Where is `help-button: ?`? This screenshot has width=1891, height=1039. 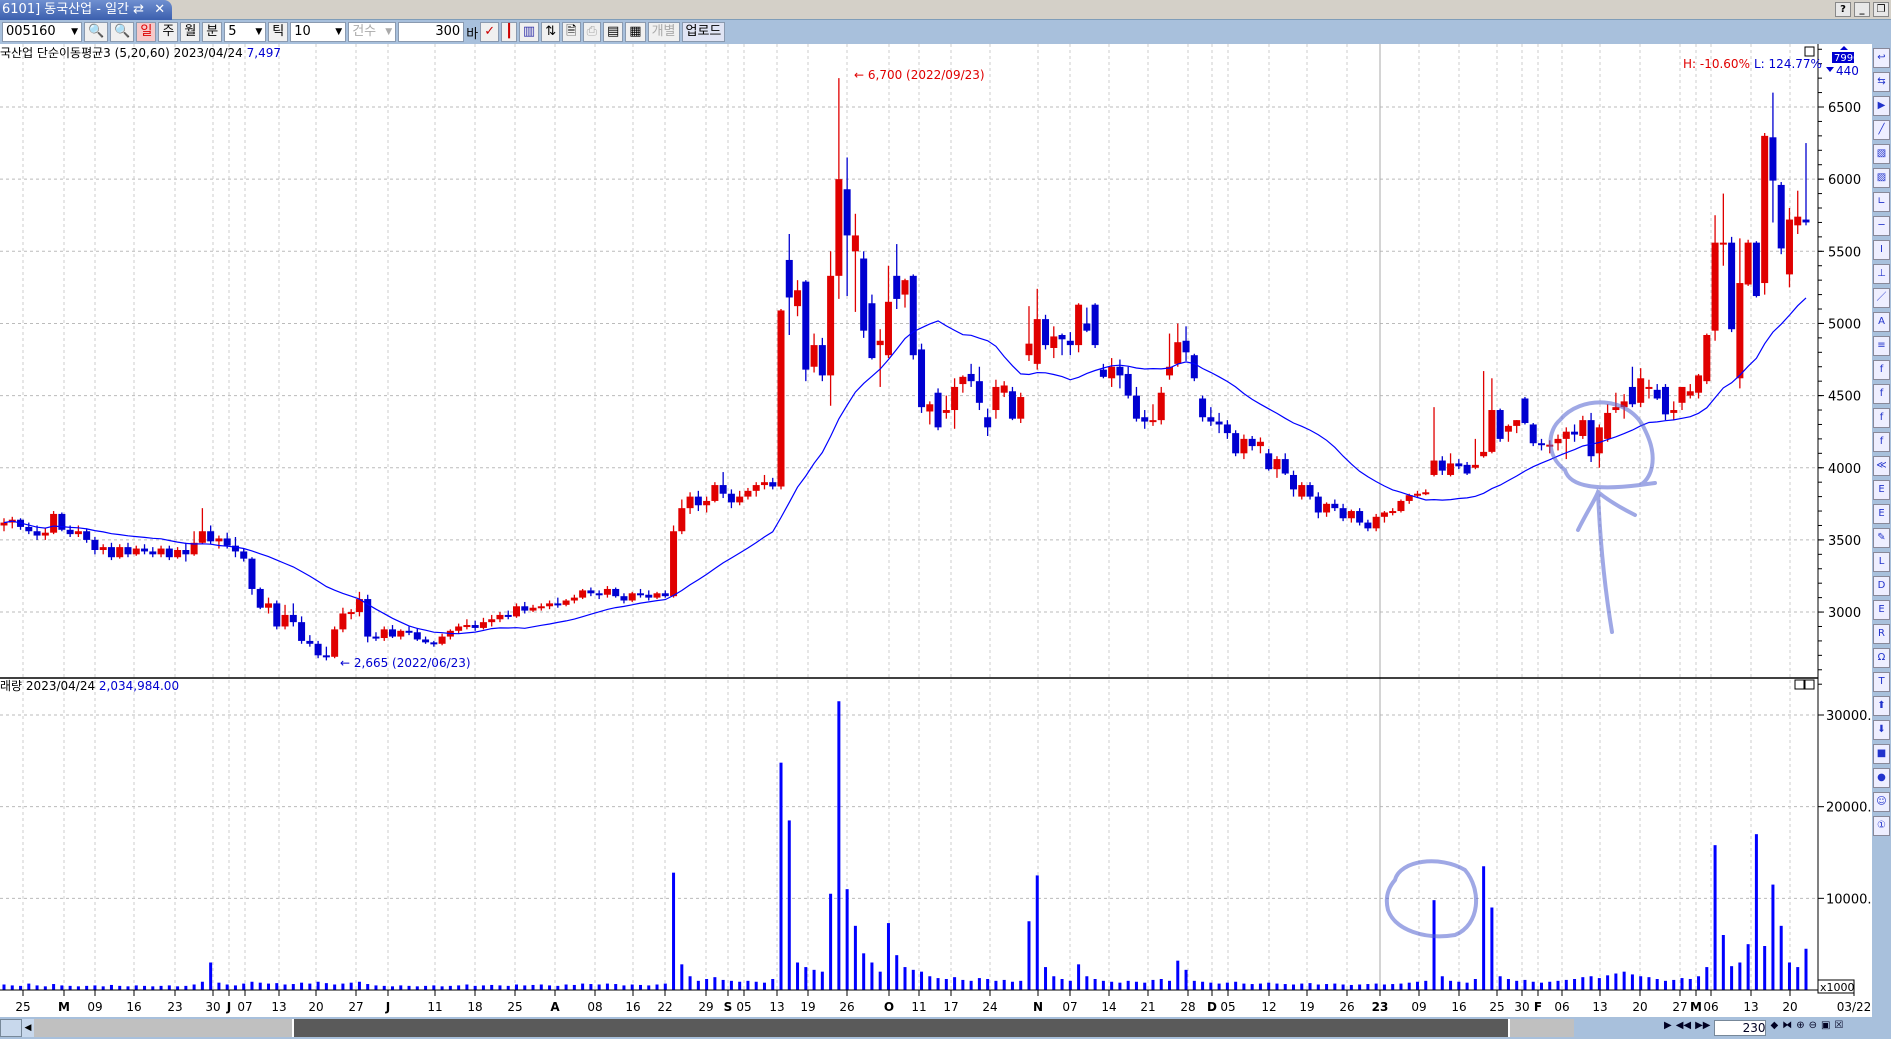
help-button: ? is located at coordinates (1843, 9).